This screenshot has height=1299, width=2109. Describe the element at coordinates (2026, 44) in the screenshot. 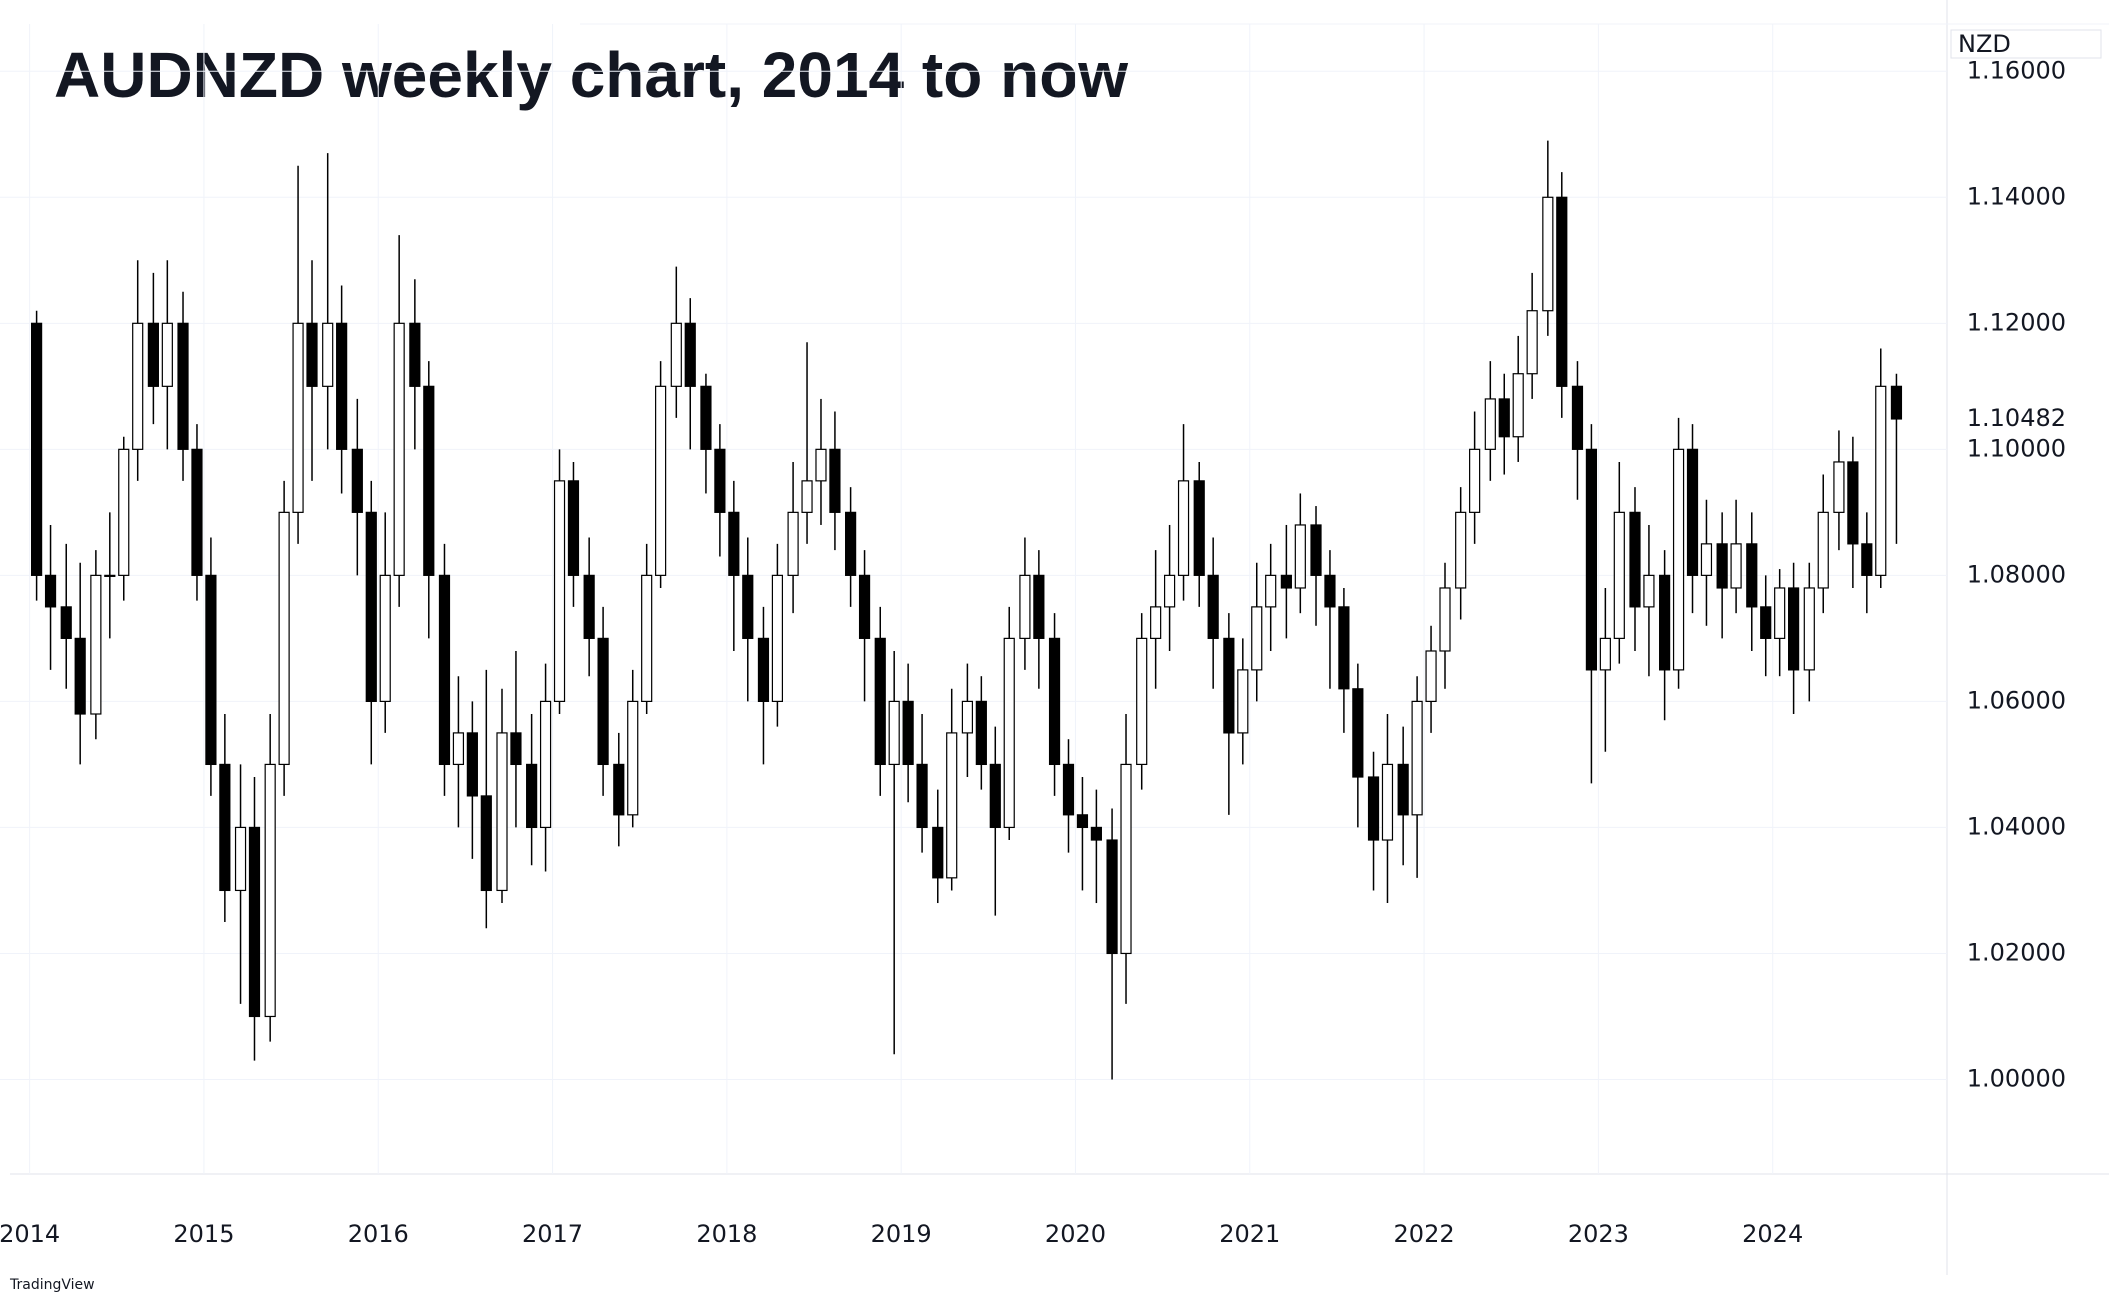

I see `currency-box` at that location.